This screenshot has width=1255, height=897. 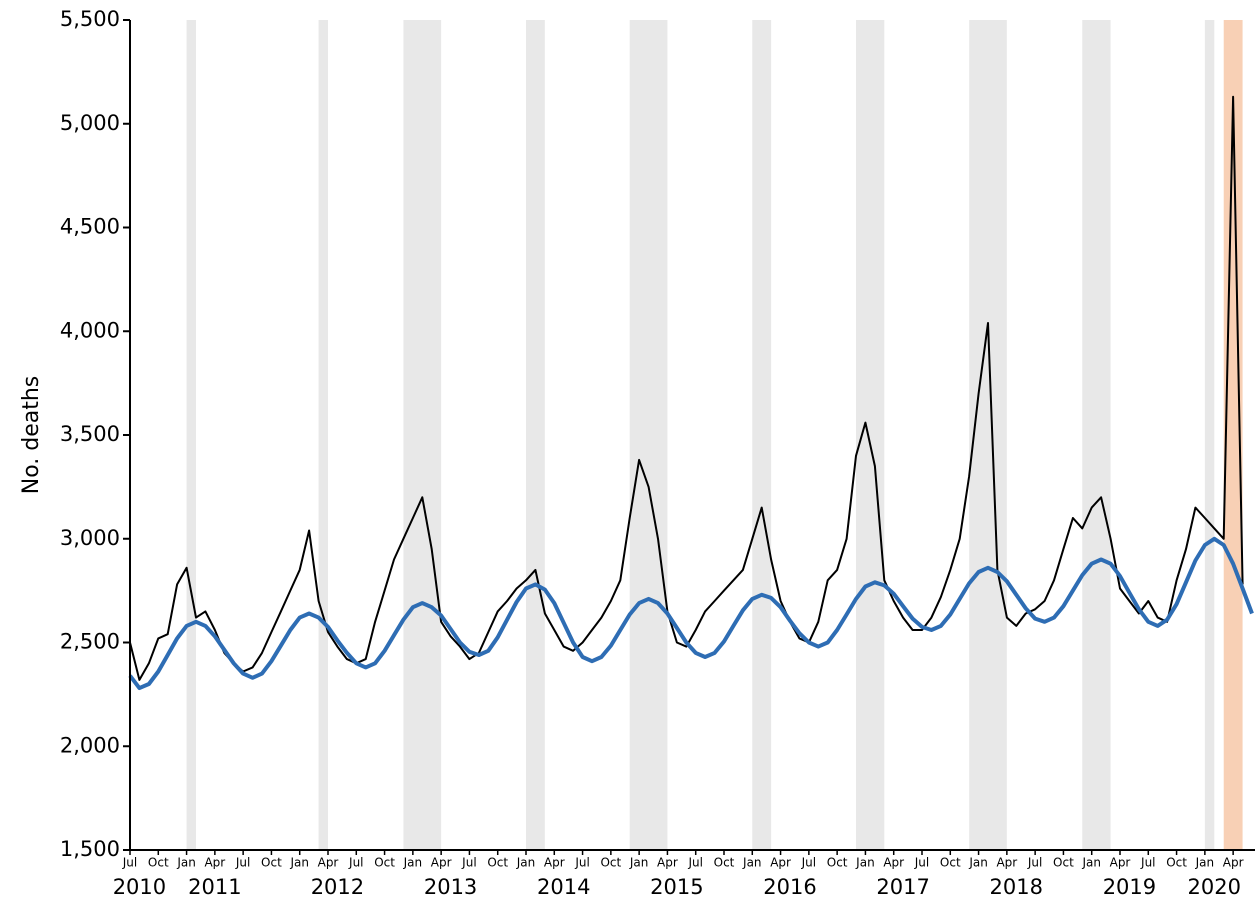 What do you see at coordinates (902, 886) in the screenshot?
I see `year-label: 2017` at bounding box center [902, 886].